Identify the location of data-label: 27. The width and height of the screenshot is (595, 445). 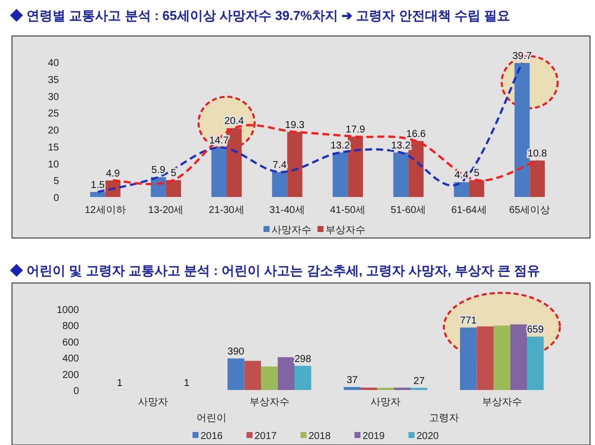
(420, 381).